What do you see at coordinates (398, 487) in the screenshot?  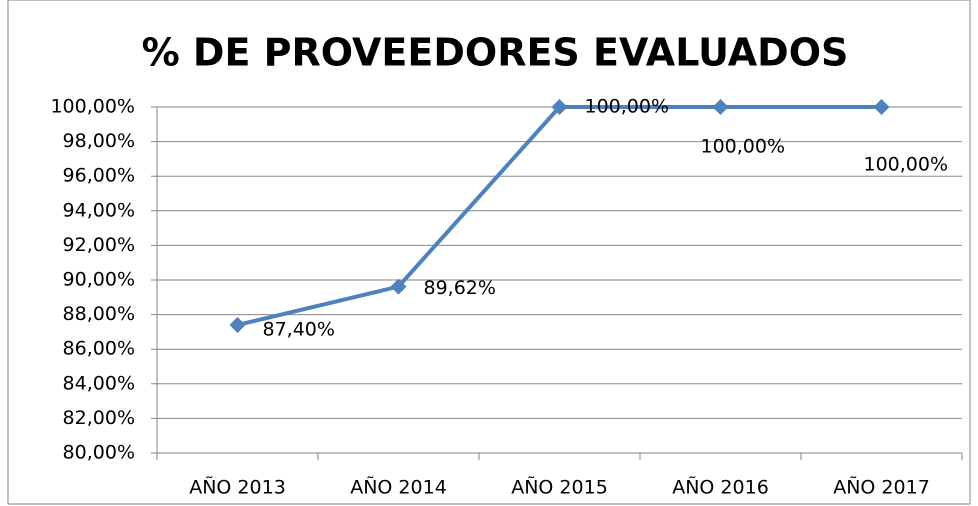 I see `x-tick-label: AÑO 2014` at bounding box center [398, 487].